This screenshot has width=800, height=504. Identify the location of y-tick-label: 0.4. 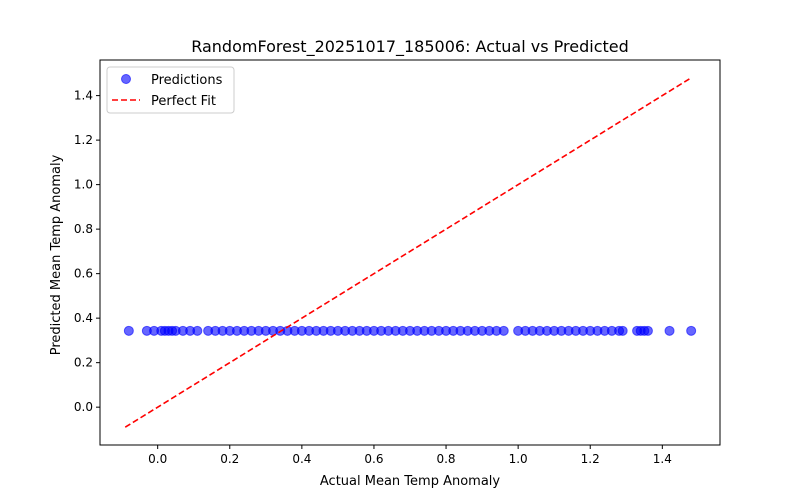
(83, 318).